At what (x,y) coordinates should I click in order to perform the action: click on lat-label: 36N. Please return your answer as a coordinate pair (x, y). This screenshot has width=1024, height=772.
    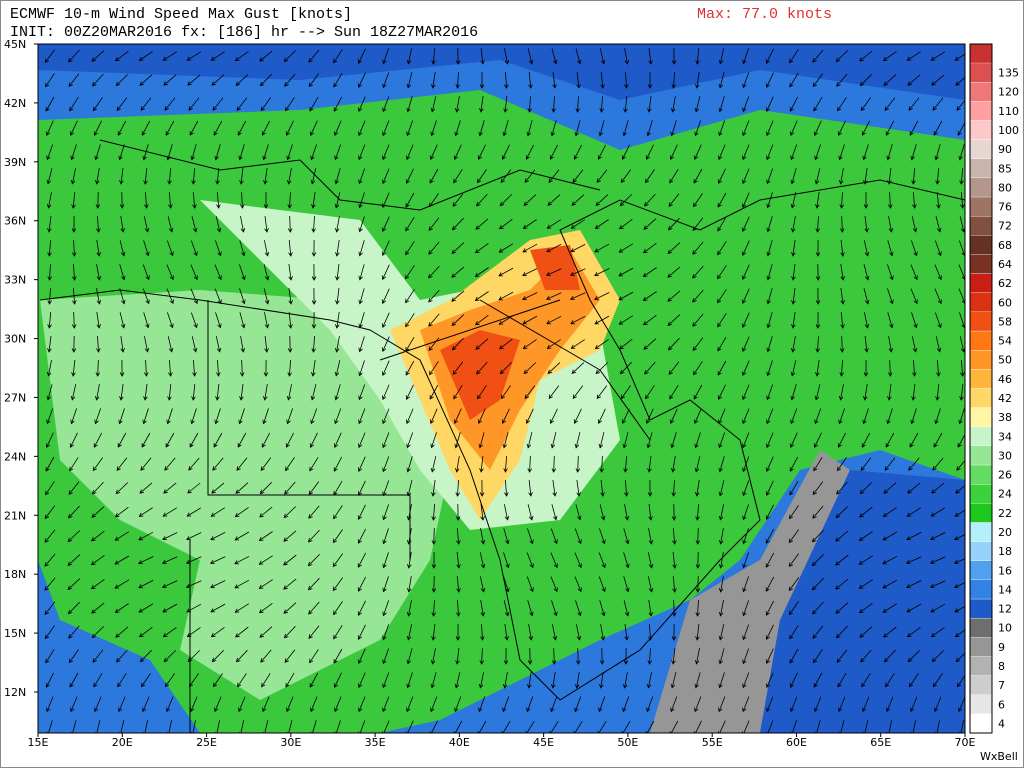
    Looking at the image, I should click on (15, 221).